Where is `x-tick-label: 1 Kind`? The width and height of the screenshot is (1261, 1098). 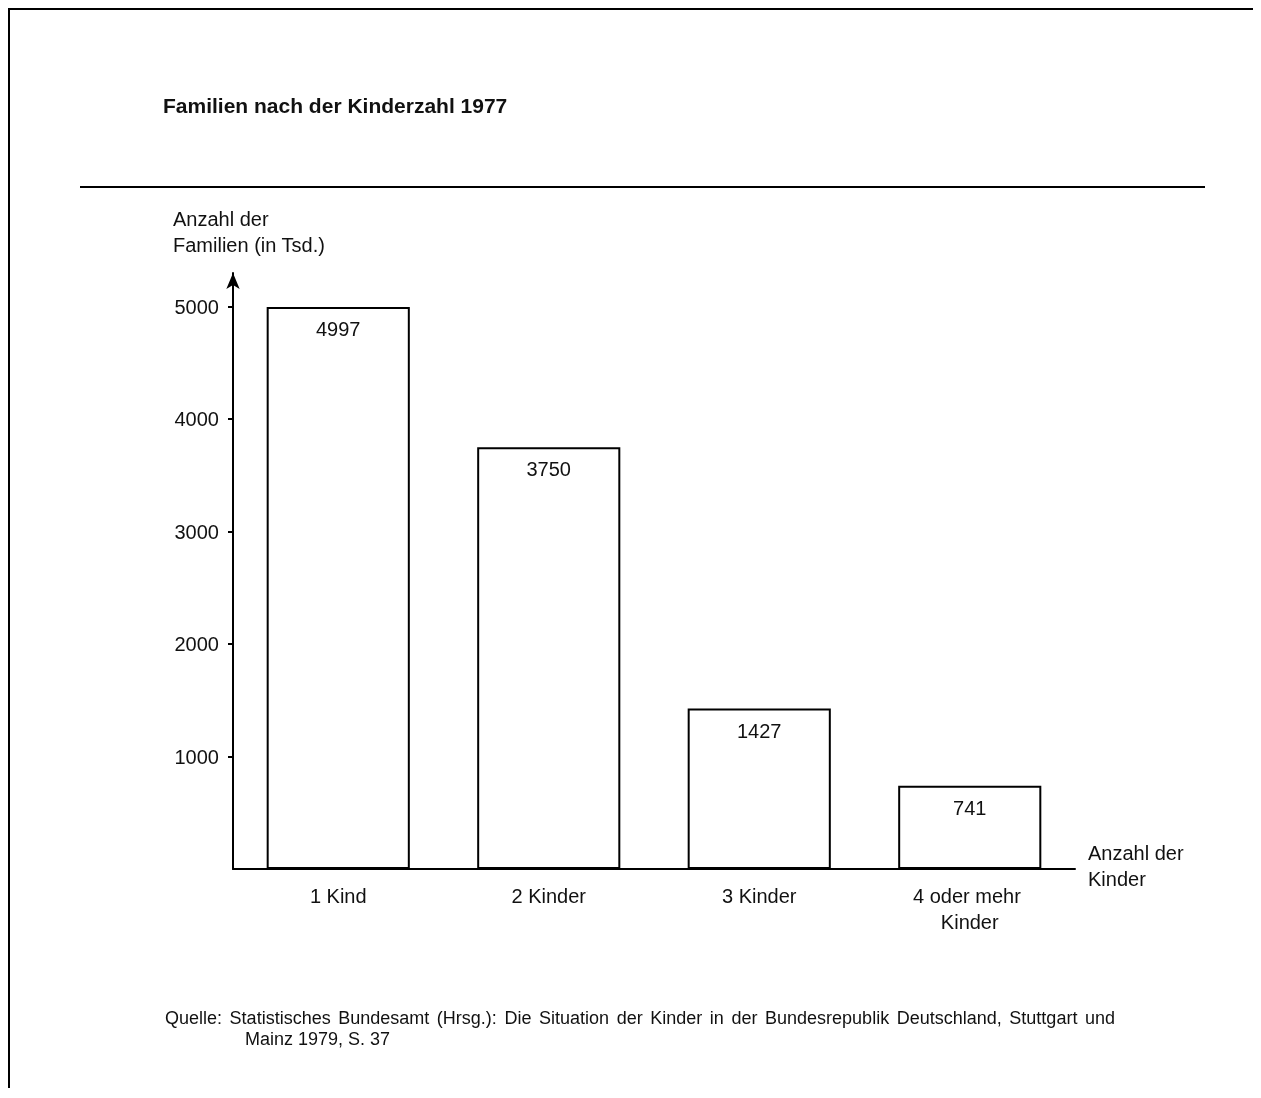
x-tick-label: 1 Kind is located at coordinates (338, 896).